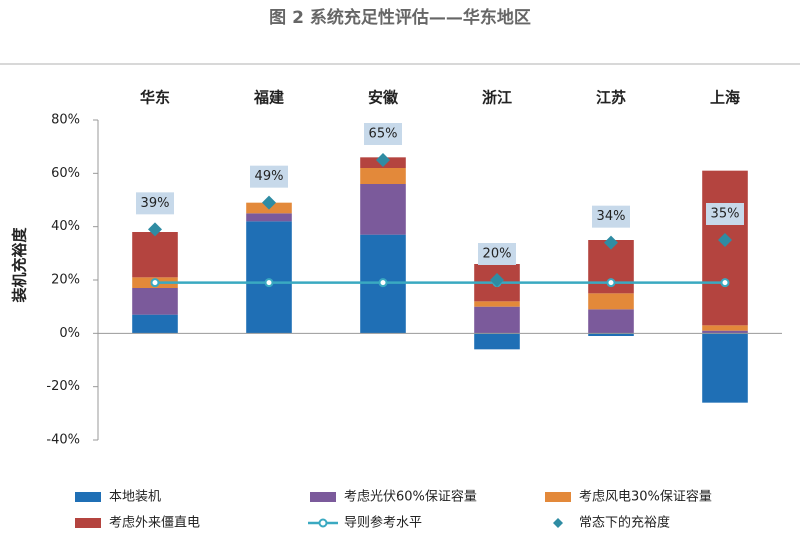  What do you see at coordinates (410, 497) in the screenshot?
I see `legend-label: 考虑光伏60%保证容量` at bounding box center [410, 497].